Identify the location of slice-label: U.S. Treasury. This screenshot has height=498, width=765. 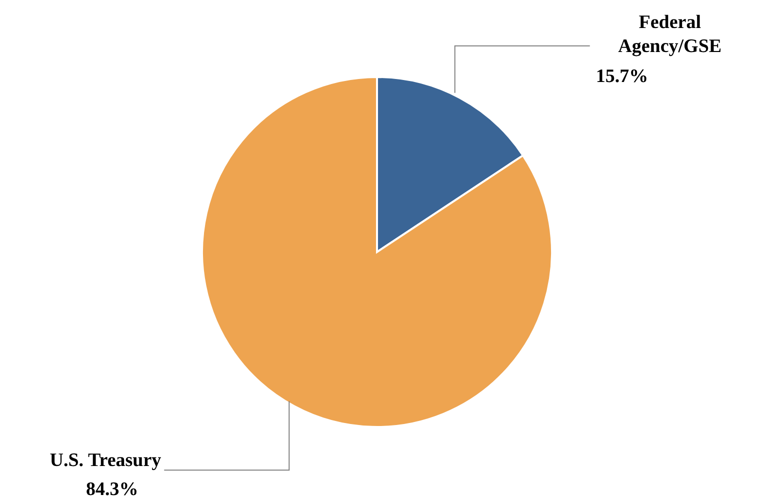
(106, 461).